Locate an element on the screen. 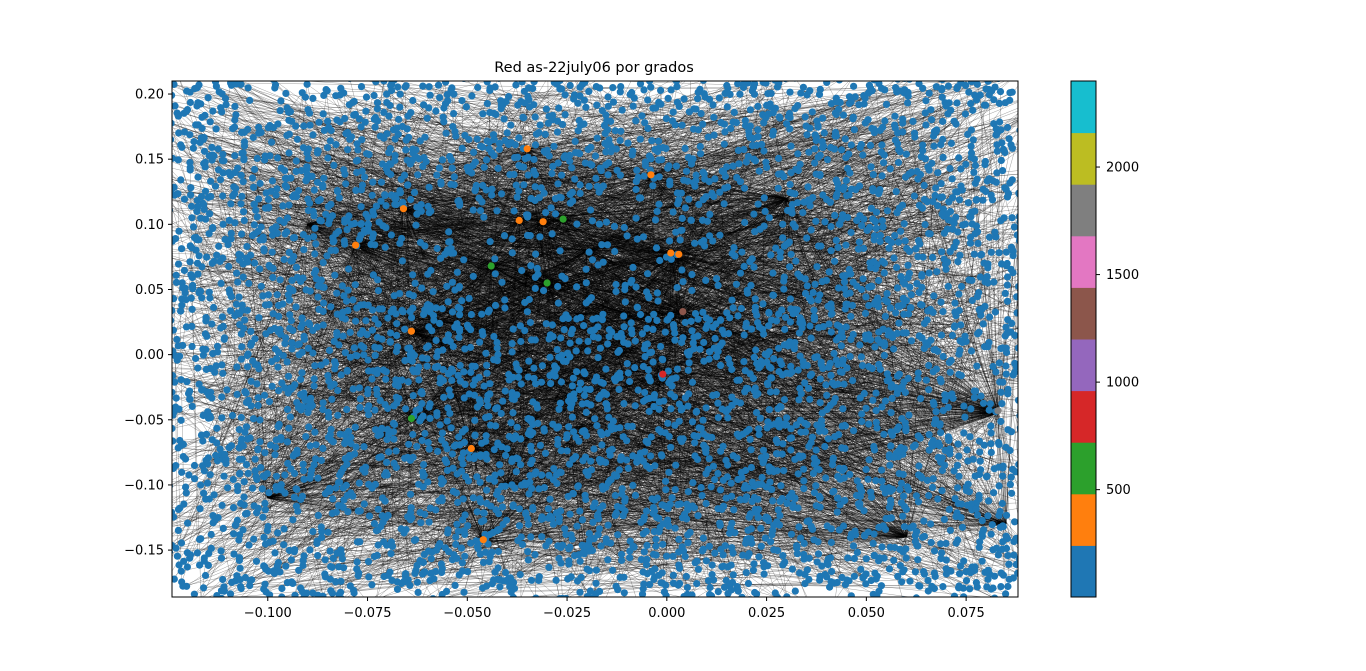 The height and width of the screenshot is (671, 1366). hub-node-point is located at coordinates (483, 540).